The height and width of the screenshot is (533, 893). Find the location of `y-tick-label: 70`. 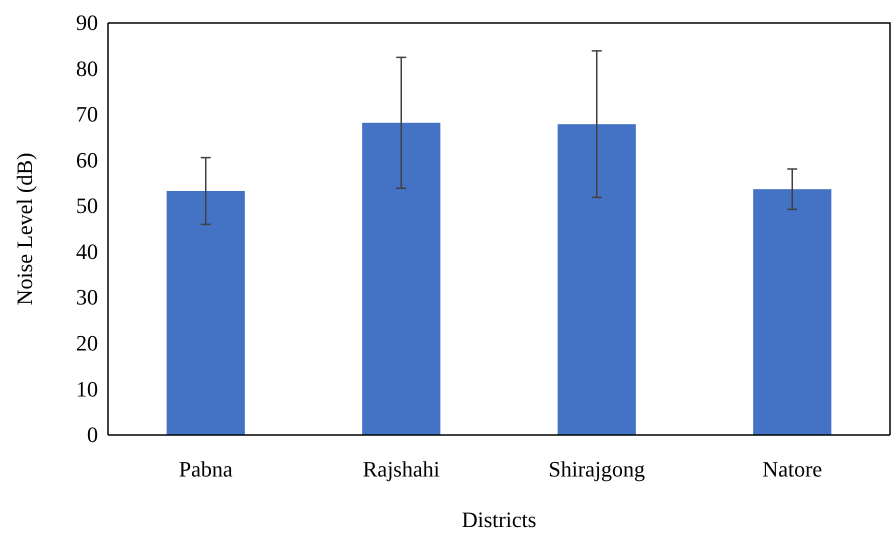

y-tick-label: 70 is located at coordinates (87, 114).